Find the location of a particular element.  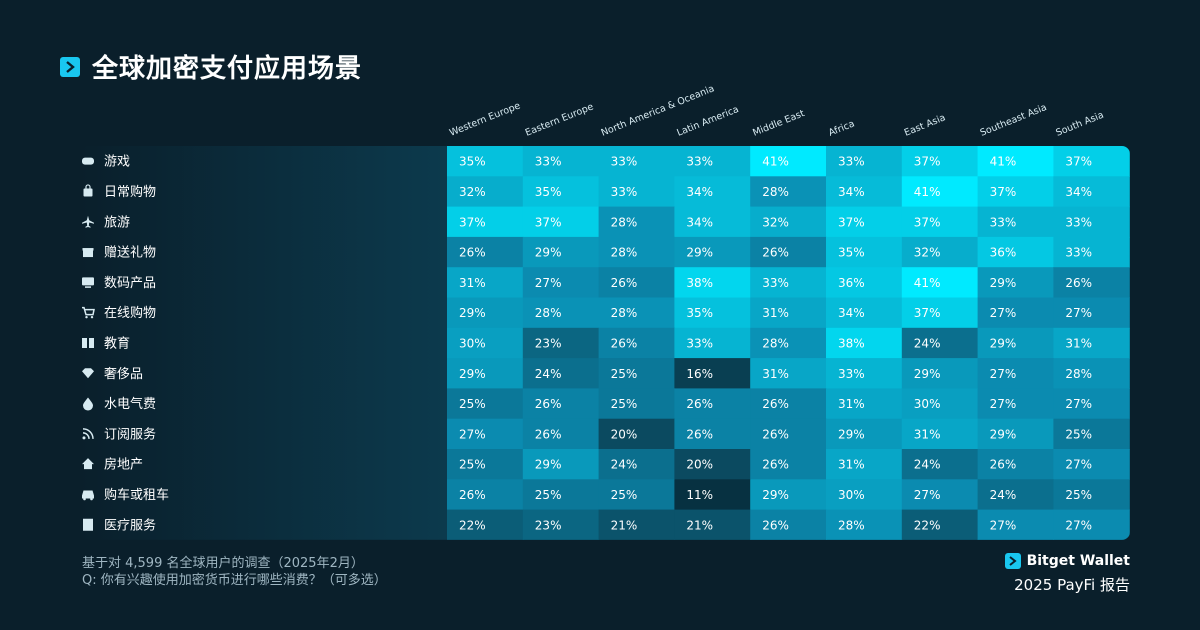

row-label: 游戏 is located at coordinates (117, 162).